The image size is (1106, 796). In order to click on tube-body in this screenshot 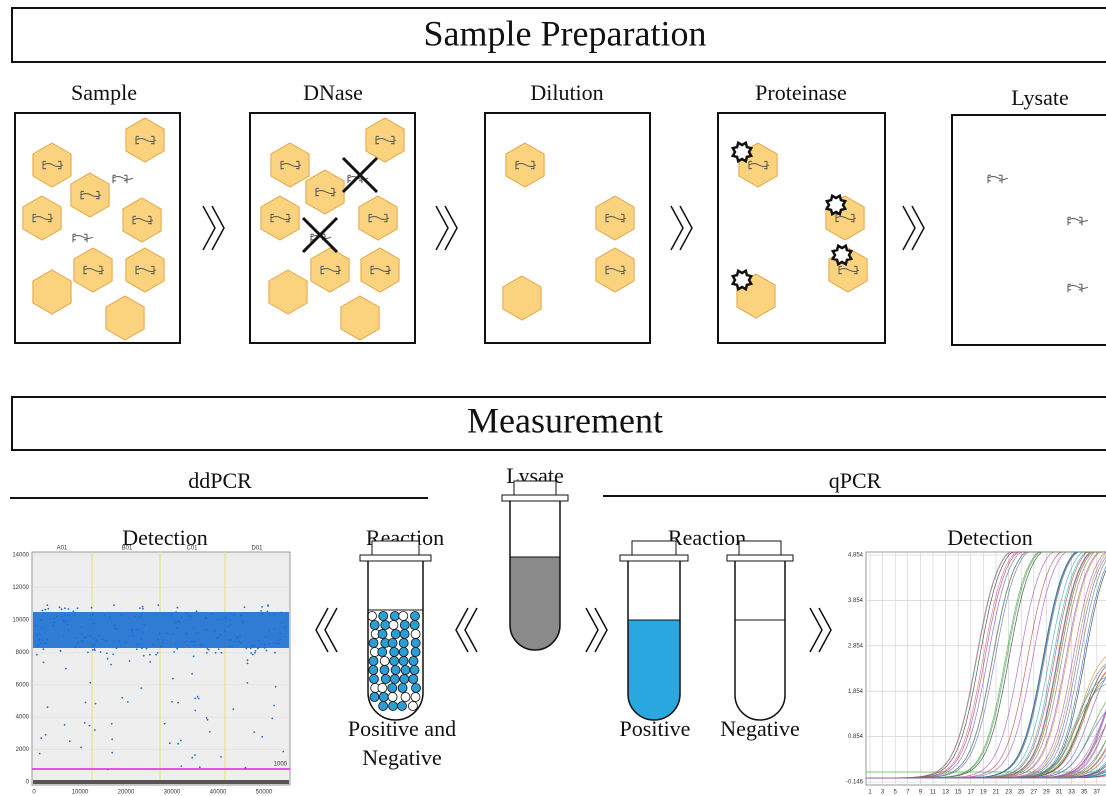, I will do `click(760, 641)`.